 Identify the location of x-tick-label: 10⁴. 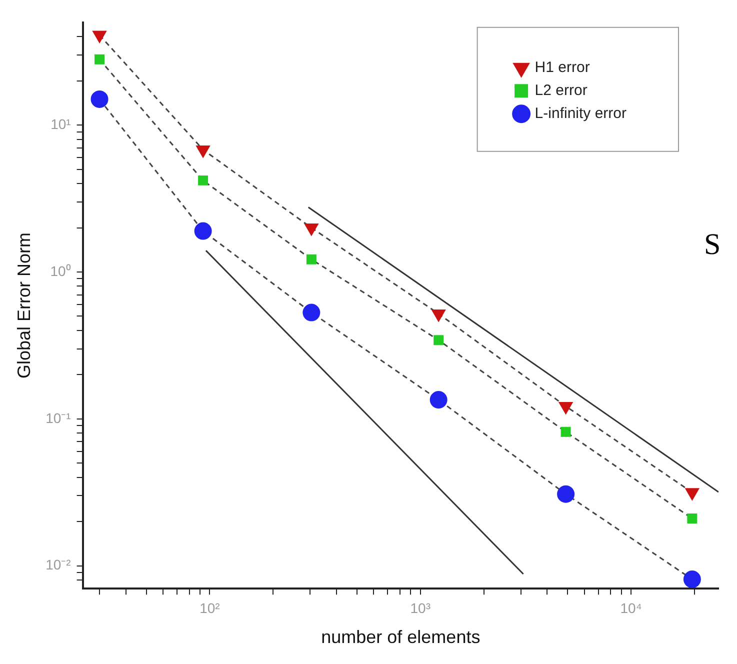
(631, 608).